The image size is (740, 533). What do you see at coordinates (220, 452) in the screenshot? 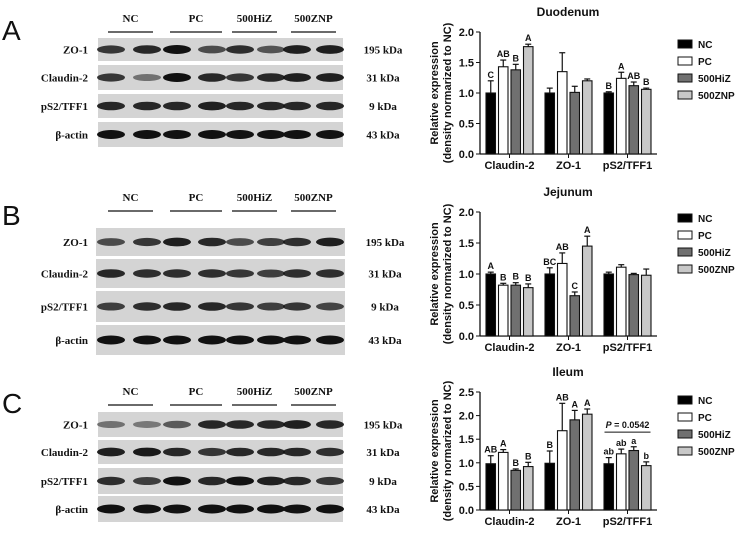
I see `blot-row-claudin-2: Claudin-2 31 kDa` at bounding box center [220, 452].